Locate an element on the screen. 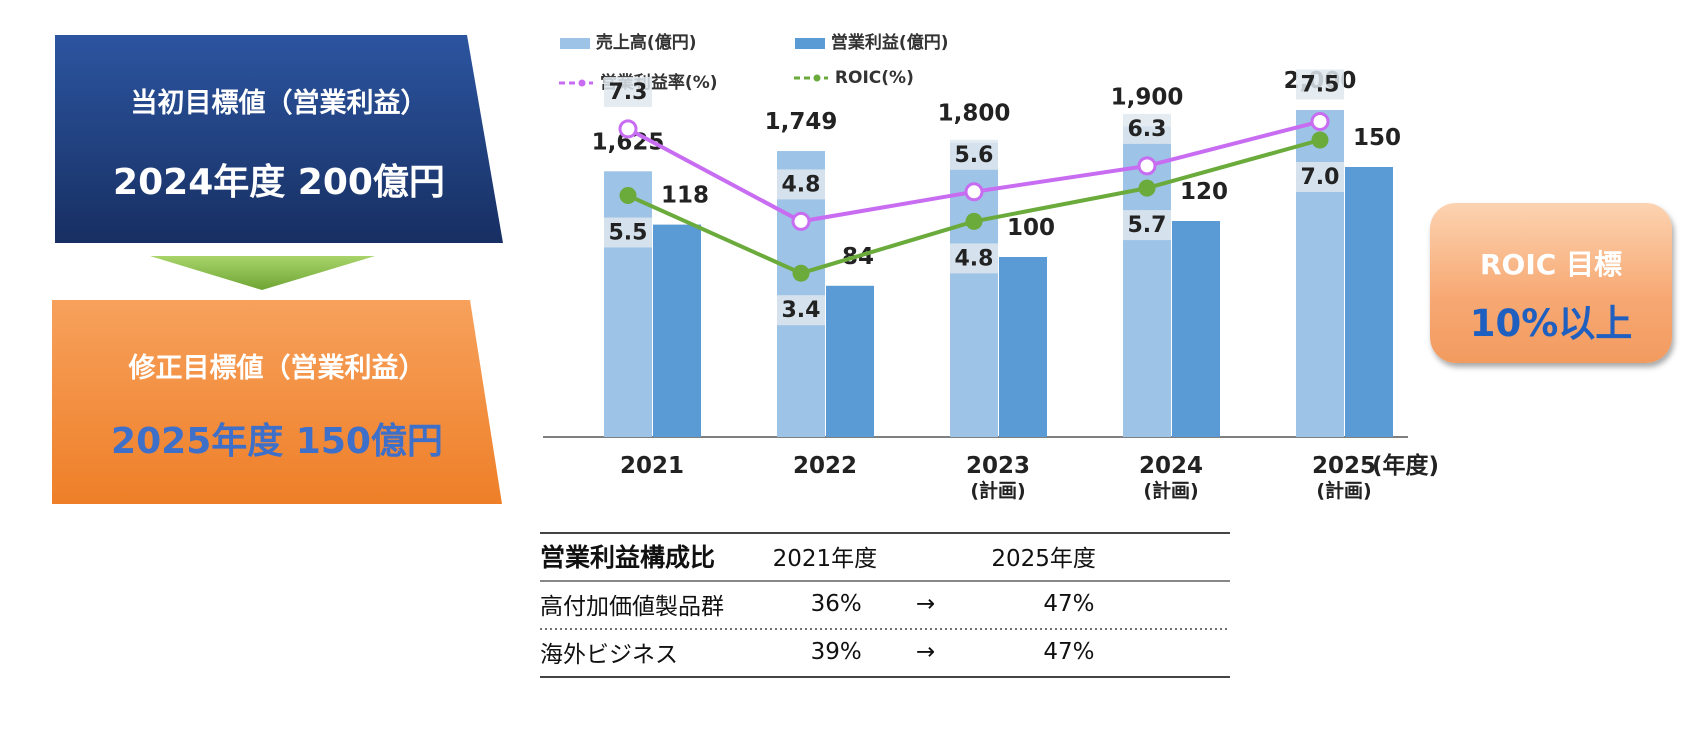 The height and width of the screenshot is (731, 1693). legend-margin-swatch is located at coordinates (576, 83).